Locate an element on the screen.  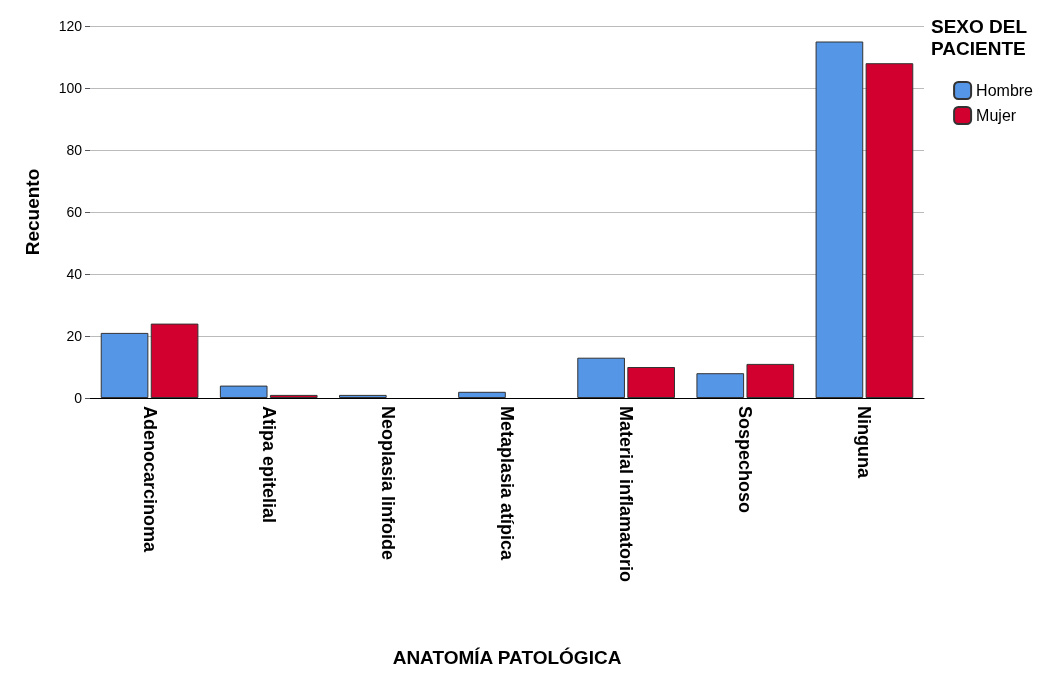
y-tick-label: 0 is located at coordinates (78, 398).